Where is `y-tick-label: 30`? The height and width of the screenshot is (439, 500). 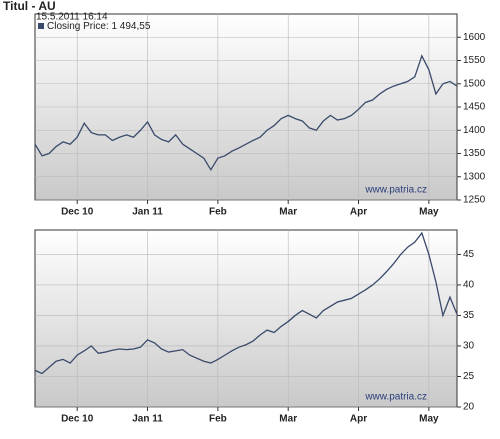 y-tick-label: 30 is located at coordinates (469, 346).